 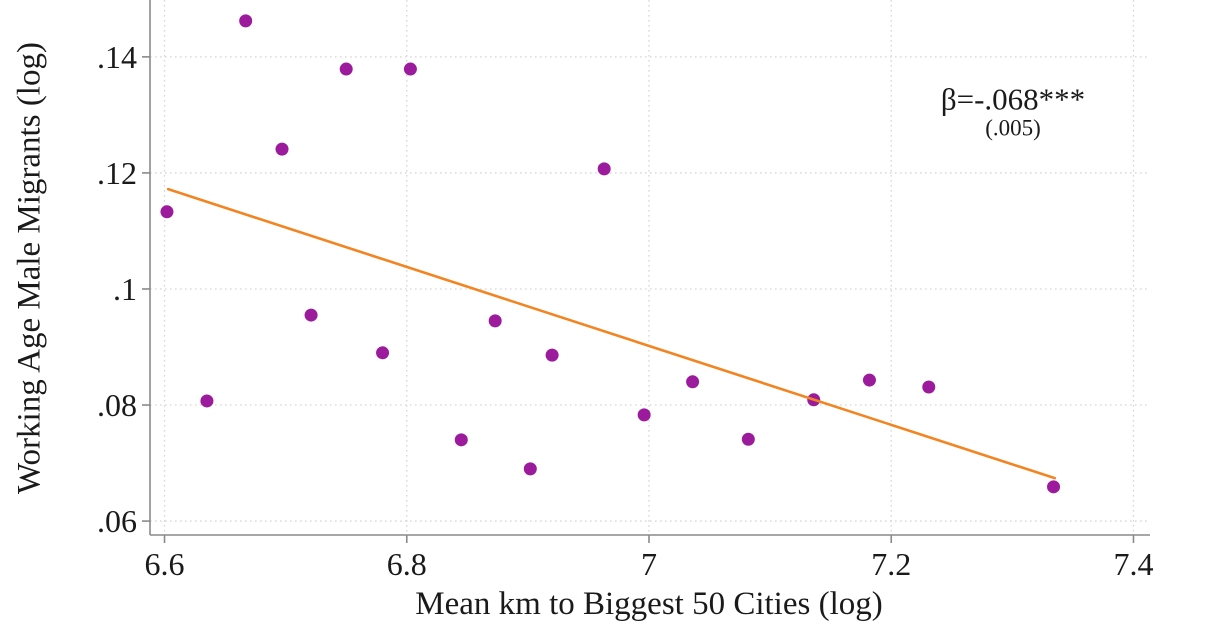 What do you see at coordinates (407, 564) in the screenshot?
I see `x-tick-label: 6.8` at bounding box center [407, 564].